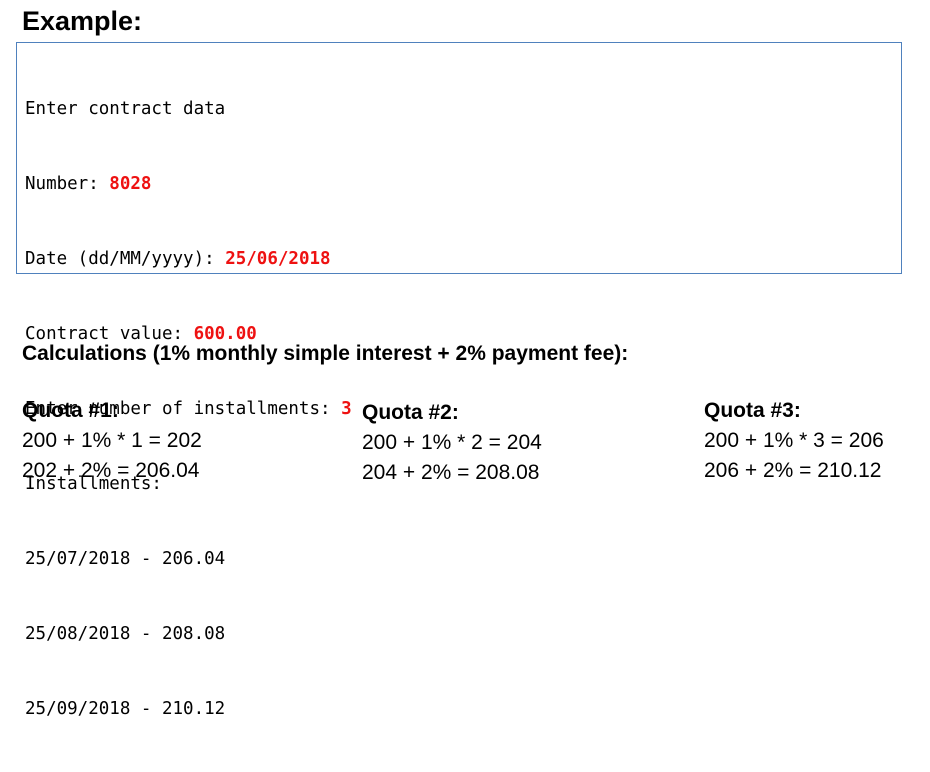  I want to click on console-line-installment-1: 25/07/2018 - 206.04, so click(188, 559).